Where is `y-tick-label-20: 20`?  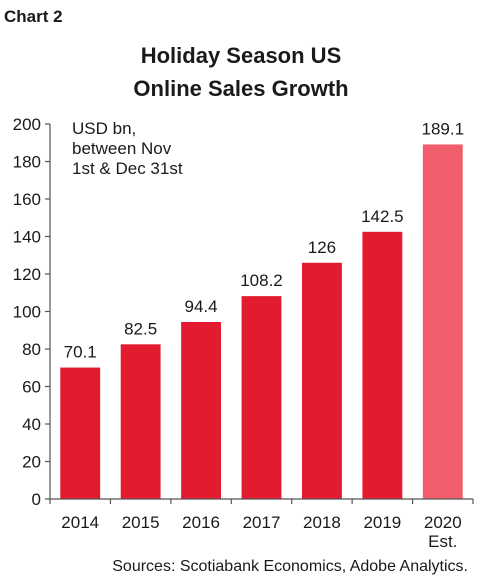 y-tick-label-20: 20 is located at coordinates (31, 462).